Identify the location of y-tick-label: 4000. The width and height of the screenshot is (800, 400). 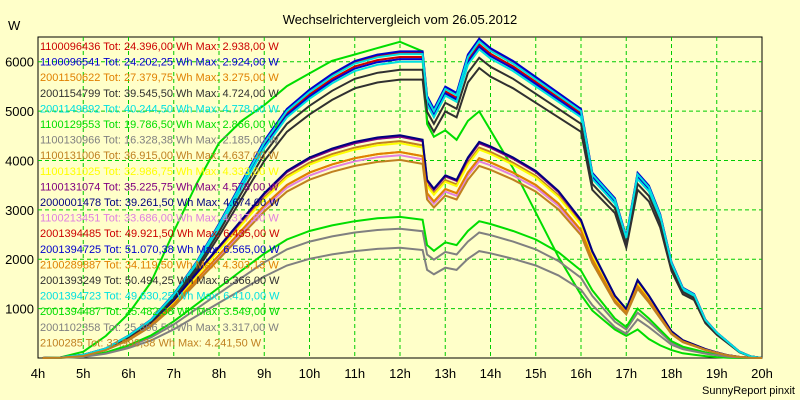
(19, 160).